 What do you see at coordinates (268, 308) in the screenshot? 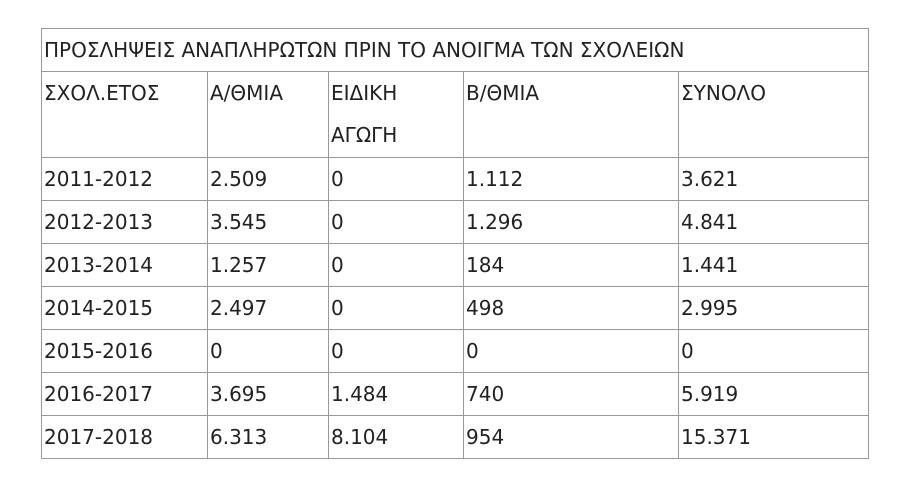
I see `data-cell: 2.497` at bounding box center [268, 308].